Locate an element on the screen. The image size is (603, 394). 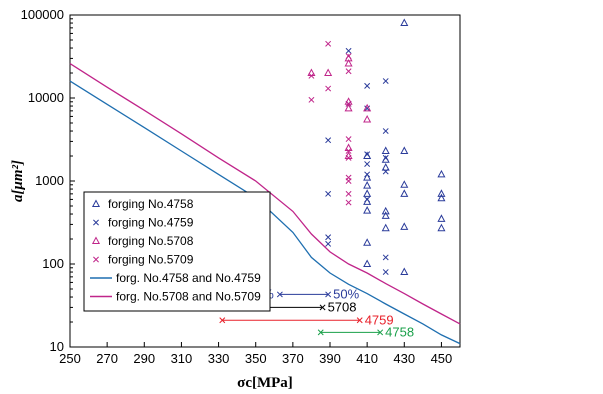
interval-label: 5708 is located at coordinates (342, 306).